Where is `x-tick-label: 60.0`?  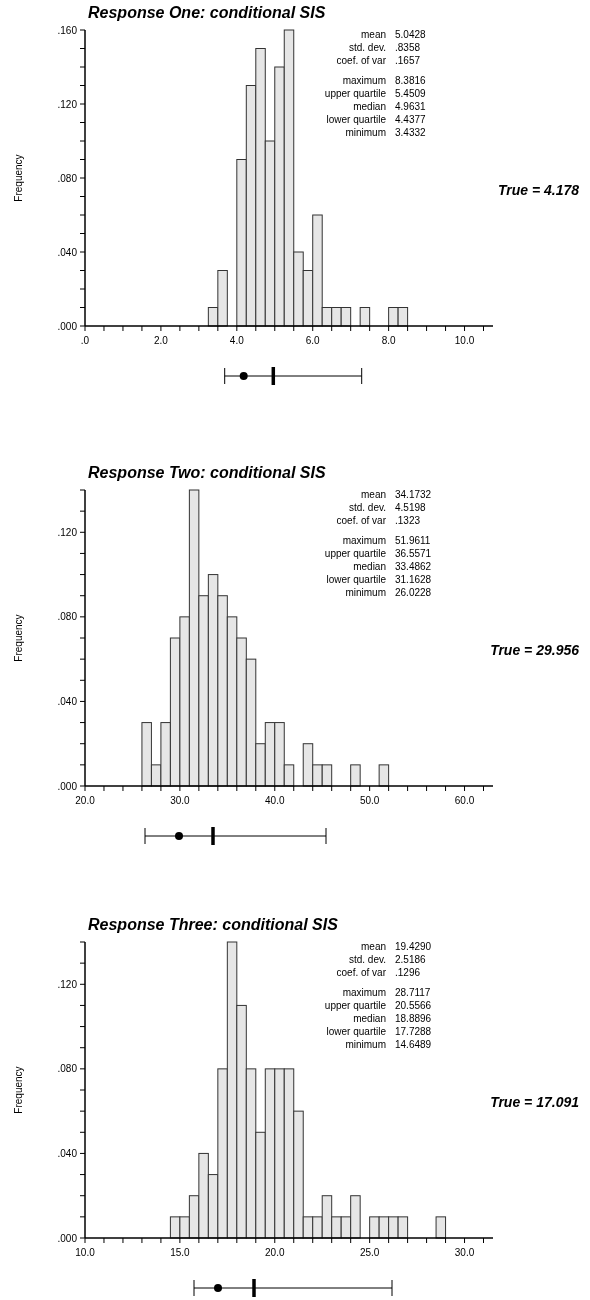 x-tick-label: 60.0 is located at coordinates (464, 800).